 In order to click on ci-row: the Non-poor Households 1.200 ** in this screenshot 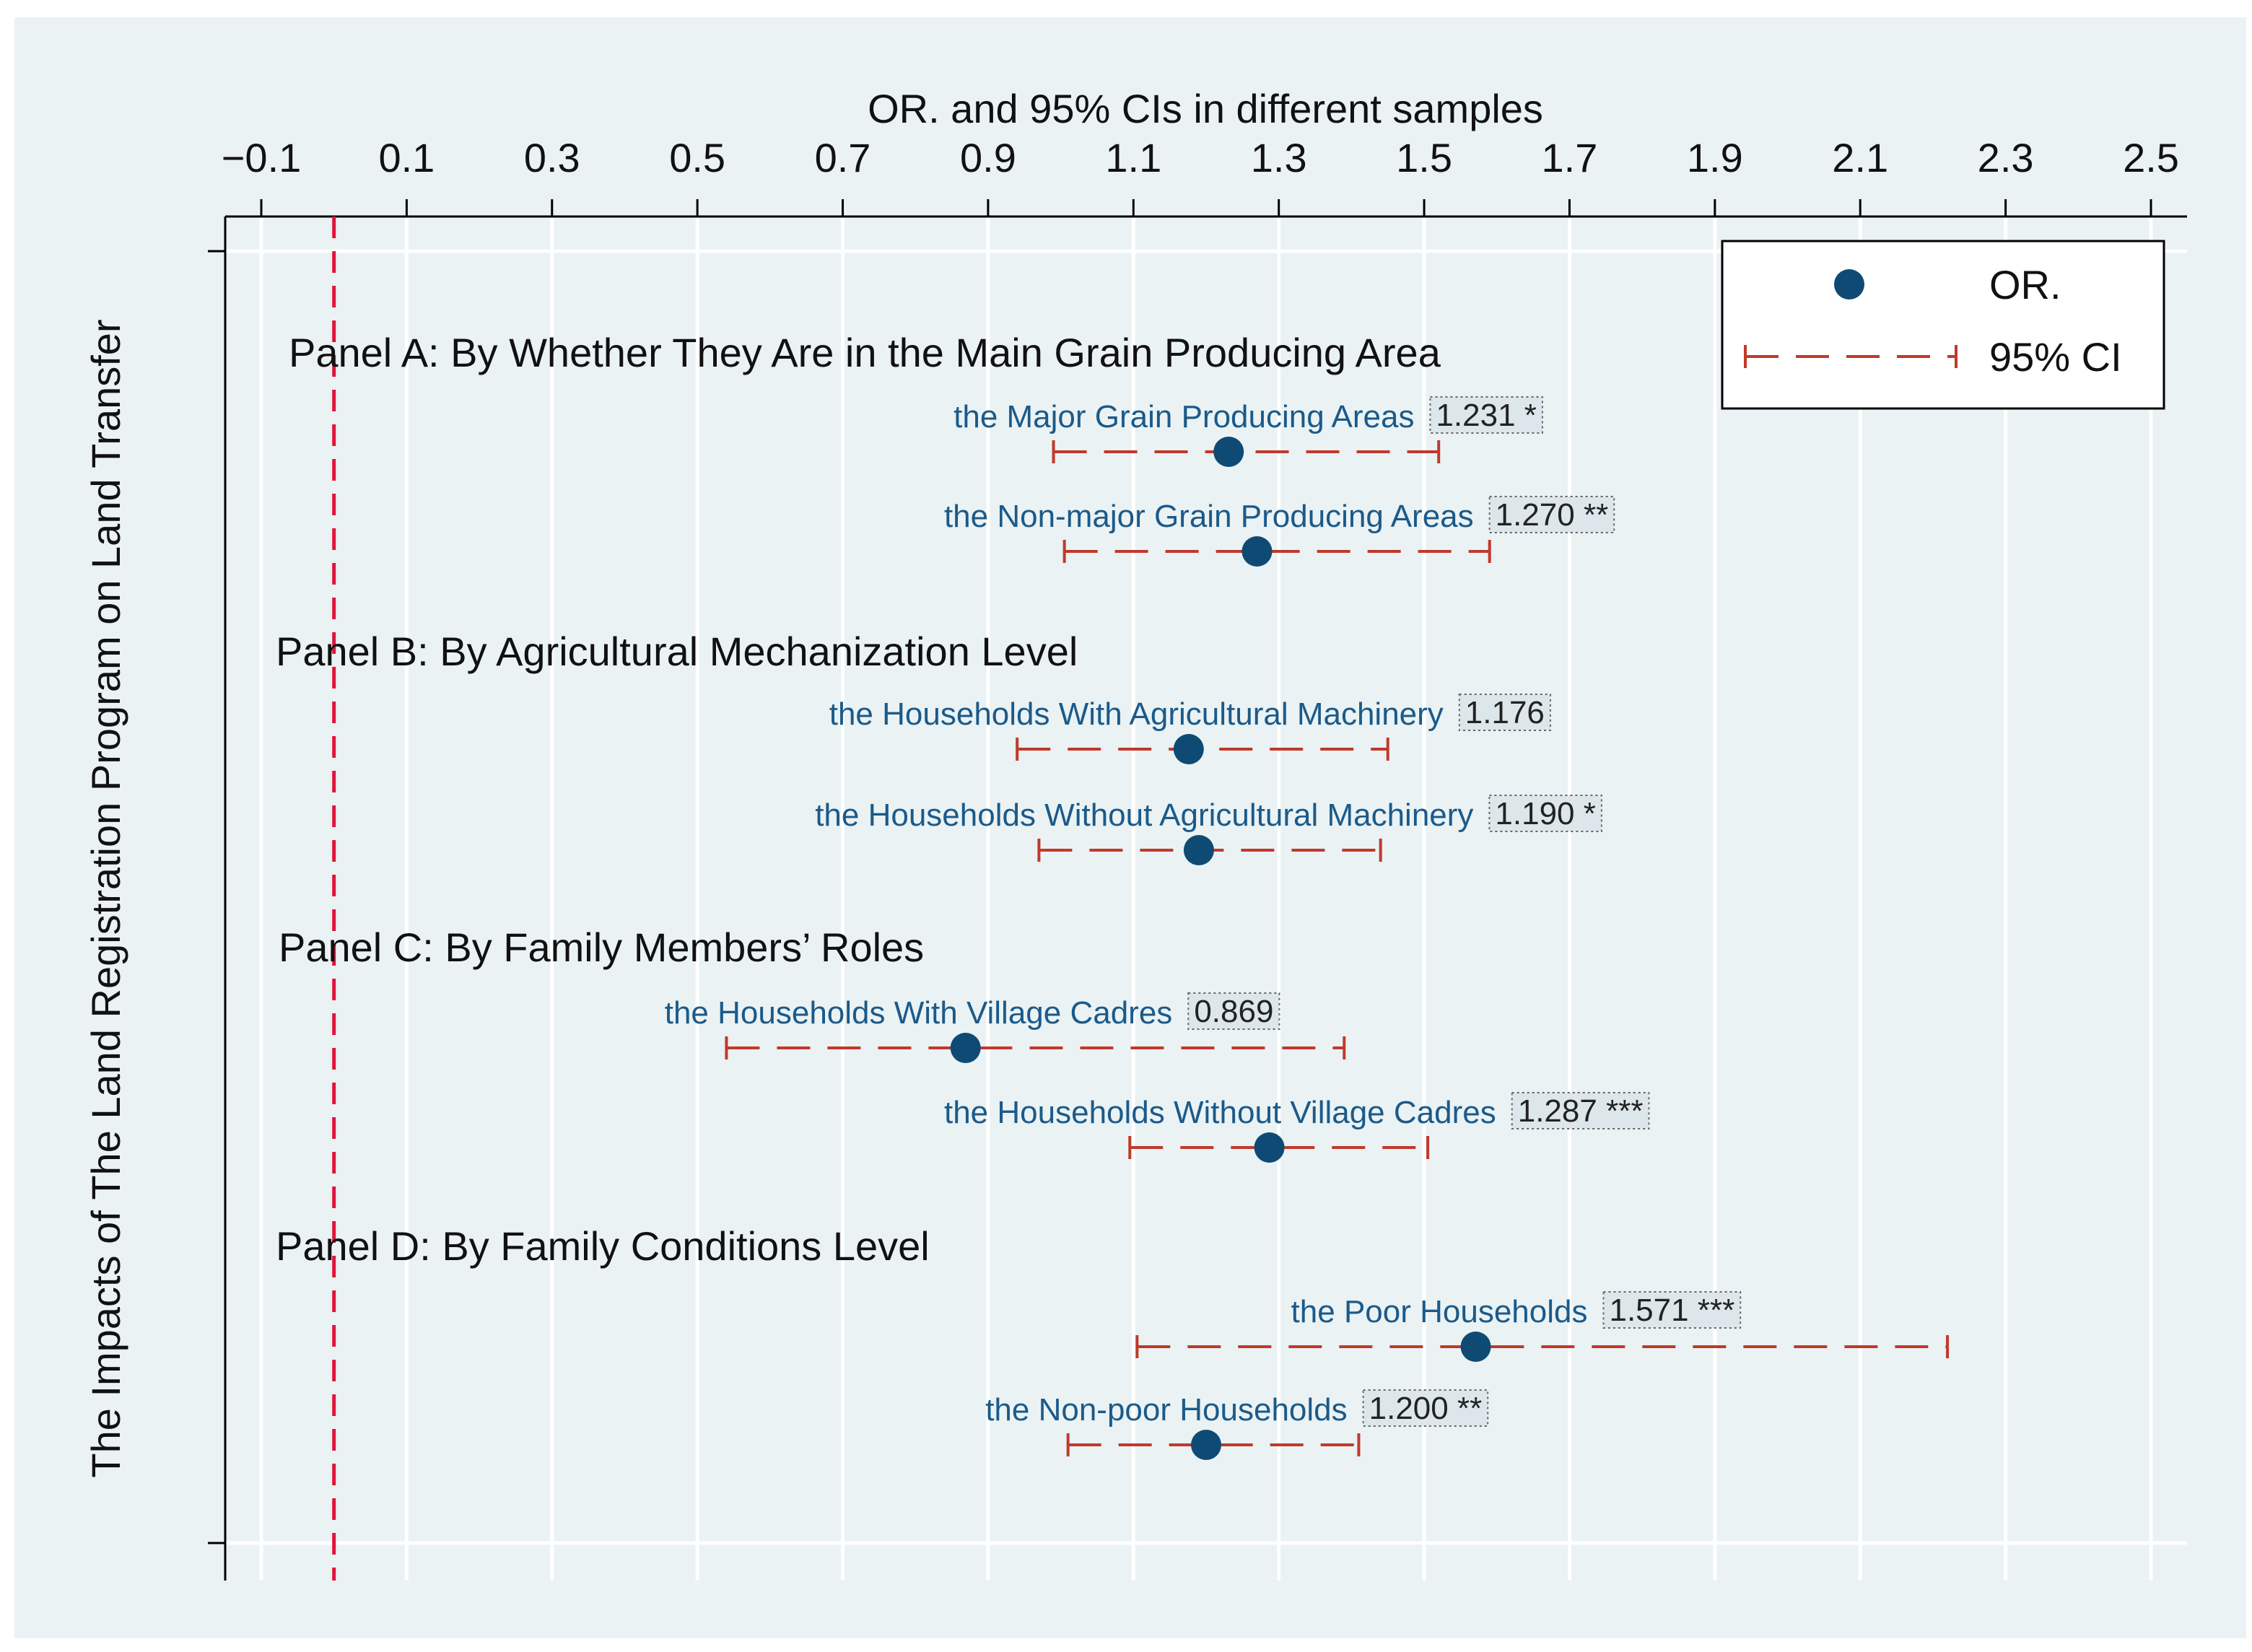, I will do `click(1237, 1424)`.